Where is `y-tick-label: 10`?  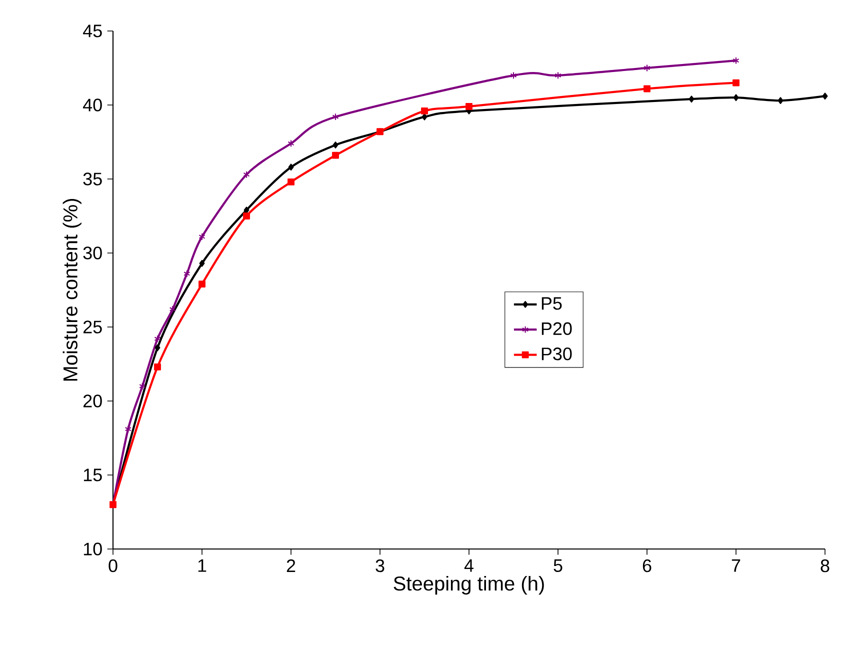 y-tick-label: 10 is located at coordinates (93, 549).